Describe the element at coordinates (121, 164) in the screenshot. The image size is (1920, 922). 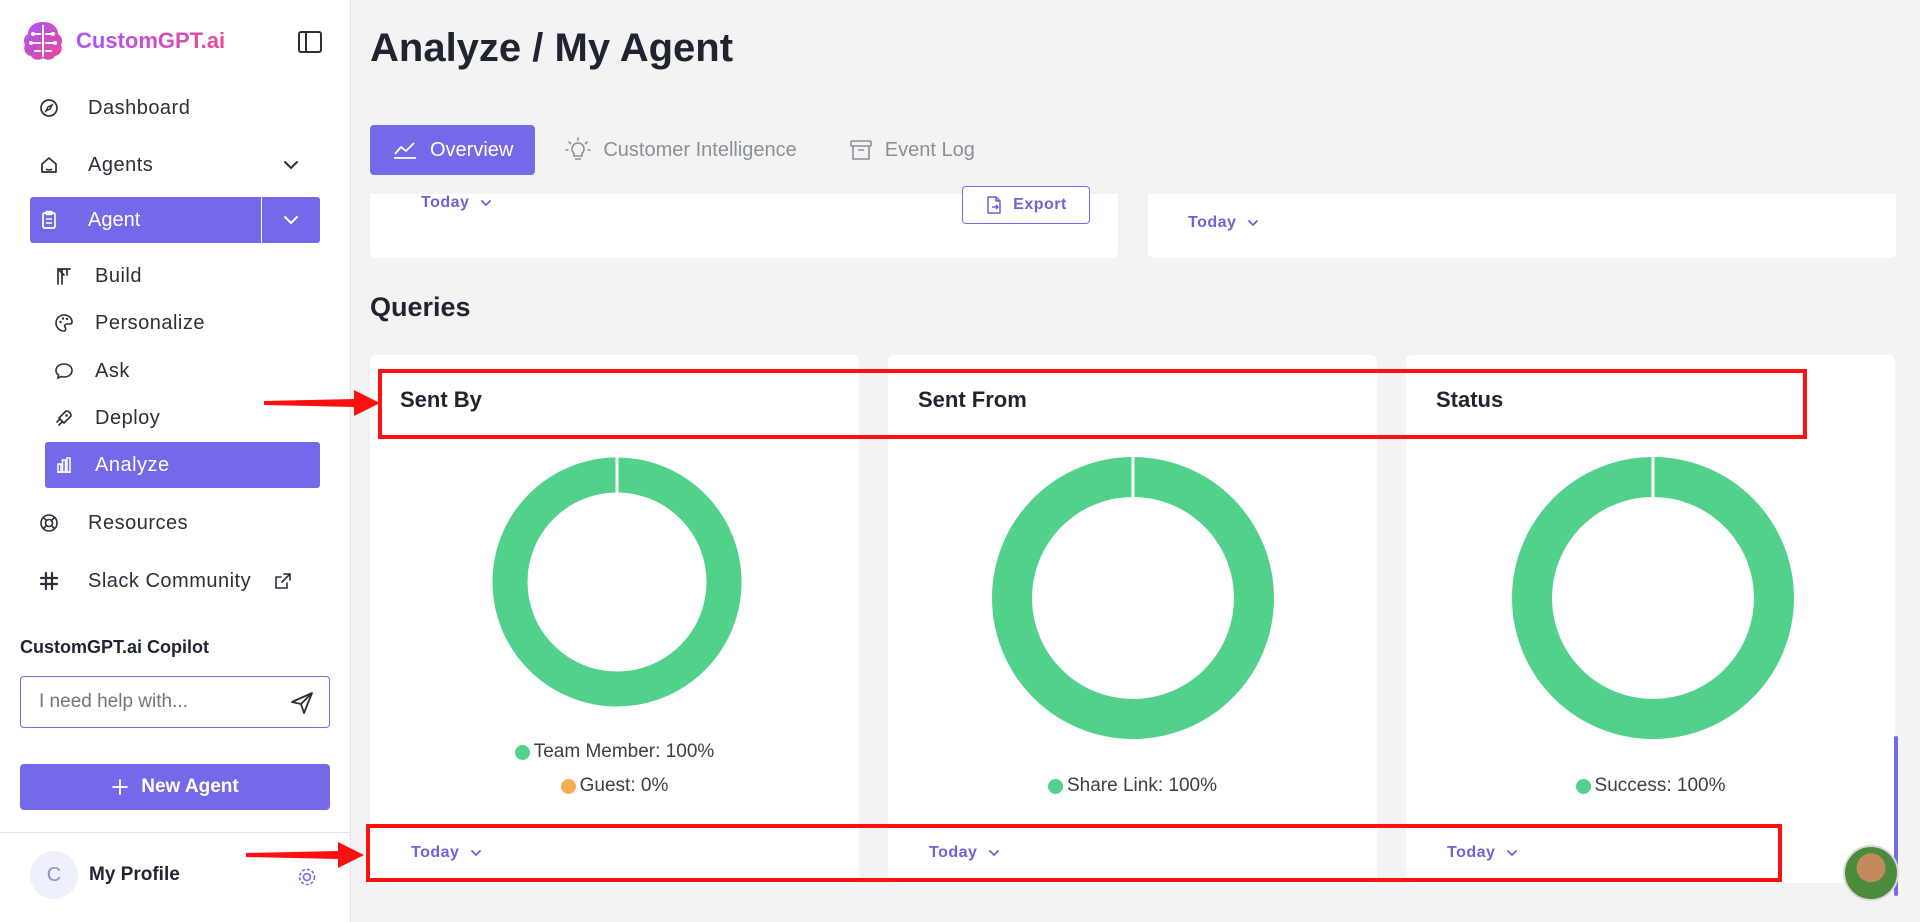
I see `sidebar-item-label: Agents` at that location.